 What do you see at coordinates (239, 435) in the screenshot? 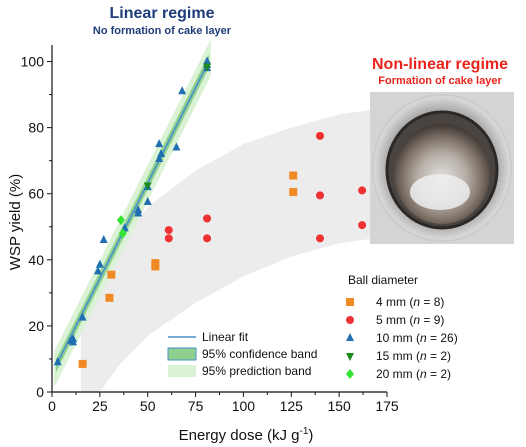
I see `x-axis-label-main: Energy dose (kJ g` at bounding box center [239, 435].